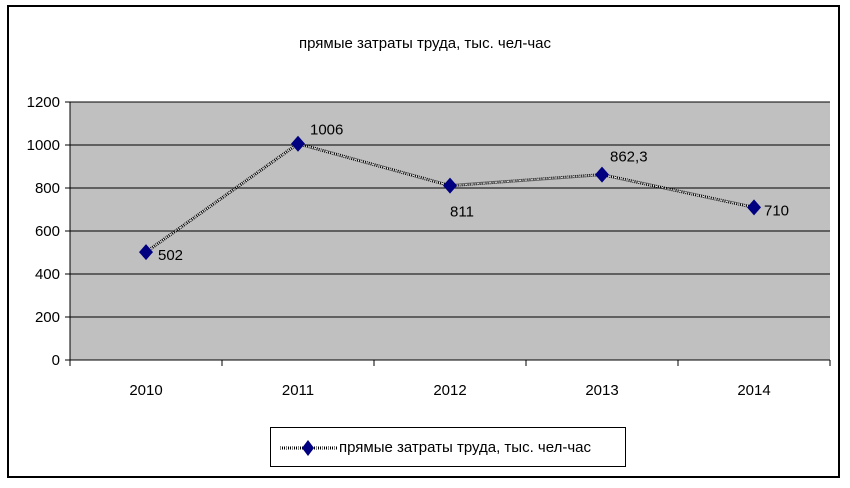  Describe the element at coordinates (776, 210) in the screenshot. I see `data-label: 710` at that location.